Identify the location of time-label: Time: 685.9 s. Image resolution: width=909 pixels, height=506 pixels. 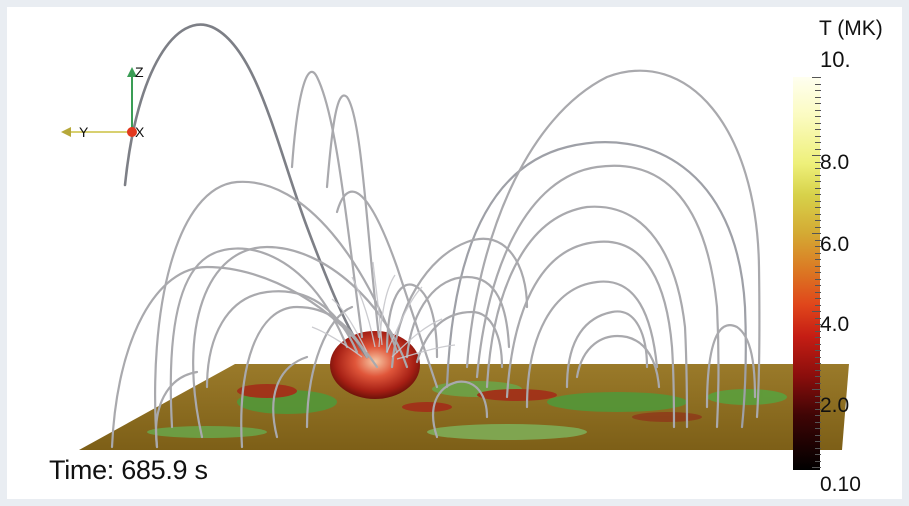
(128, 470).